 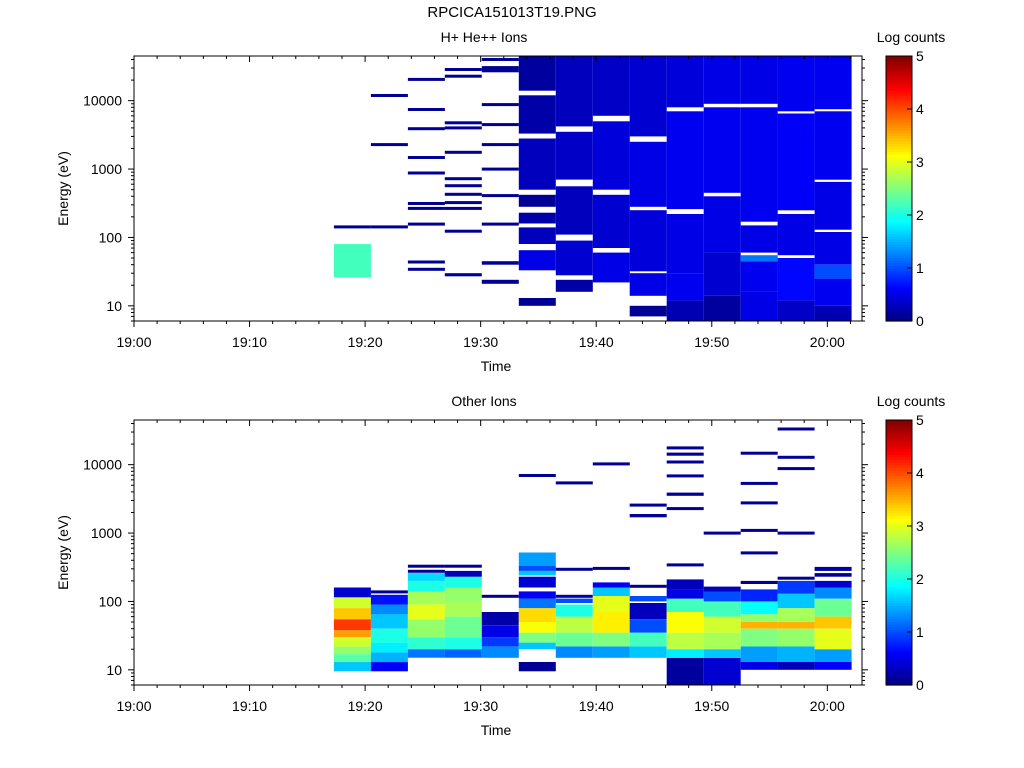 What do you see at coordinates (920, 268) in the screenshot?
I see `colorbar-tick-label: 1` at bounding box center [920, 268].